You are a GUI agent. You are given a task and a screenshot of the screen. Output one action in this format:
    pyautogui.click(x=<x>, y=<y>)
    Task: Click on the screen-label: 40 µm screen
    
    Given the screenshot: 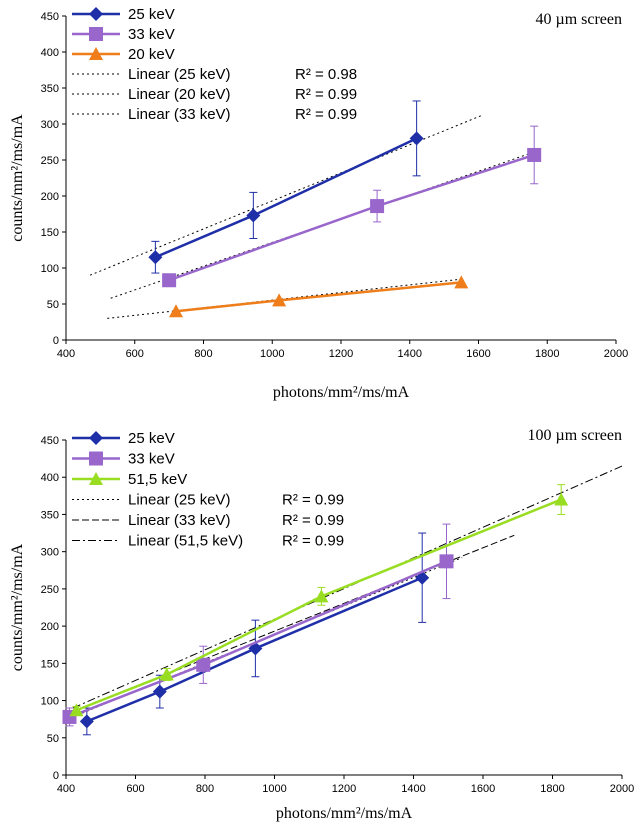 What is the action you would take?
    pyautogui.click(x=578, y=19)
    